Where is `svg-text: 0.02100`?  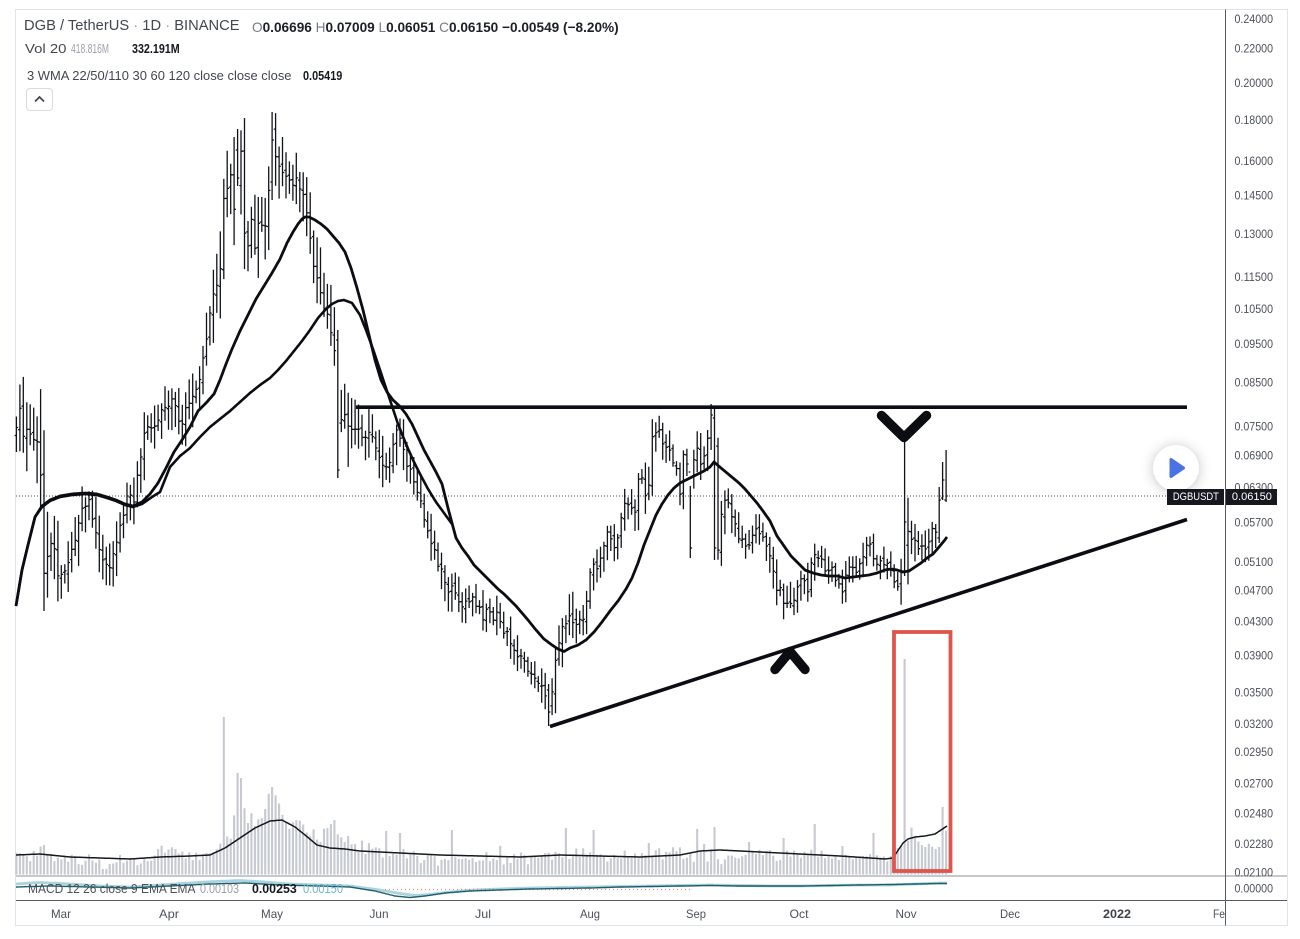 svg-text: 0.02100 is located at coordinates (1254, 873).